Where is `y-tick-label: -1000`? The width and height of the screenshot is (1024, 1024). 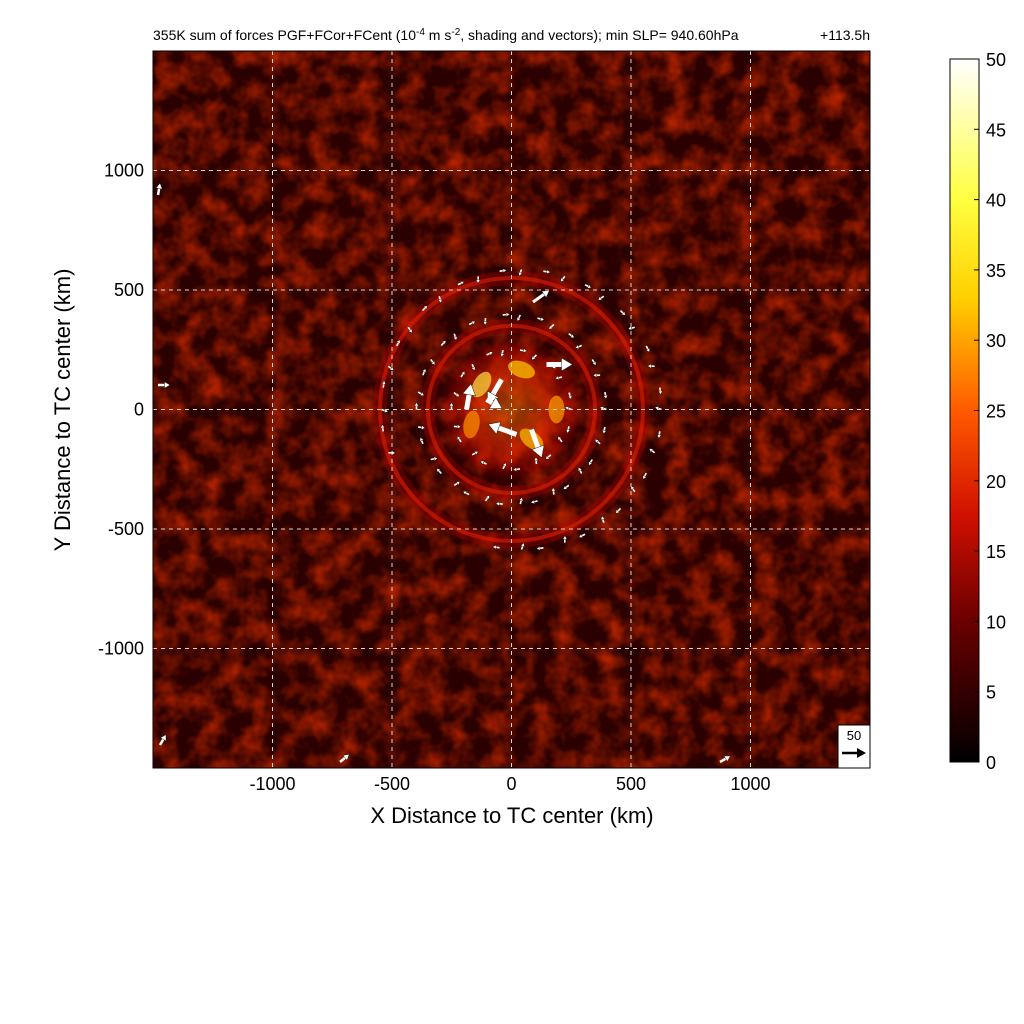 y-tick-label: -1000 is located at coordinates (121, 649).